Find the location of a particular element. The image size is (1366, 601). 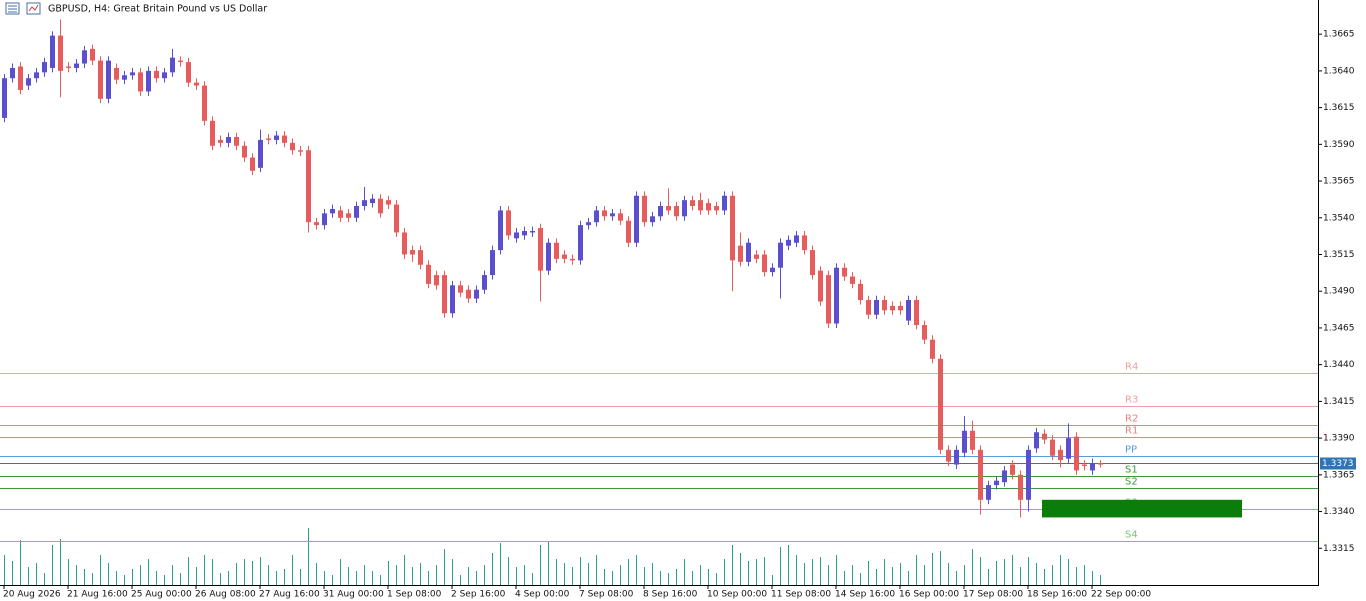

current-price-box is located at coordinates (1338, 463).